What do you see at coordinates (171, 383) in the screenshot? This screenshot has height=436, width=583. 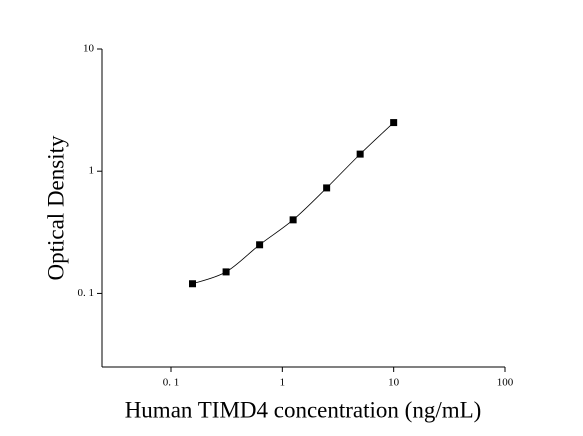 I see `x-tick-label: 0. 1` at bounding box center [171, 383].